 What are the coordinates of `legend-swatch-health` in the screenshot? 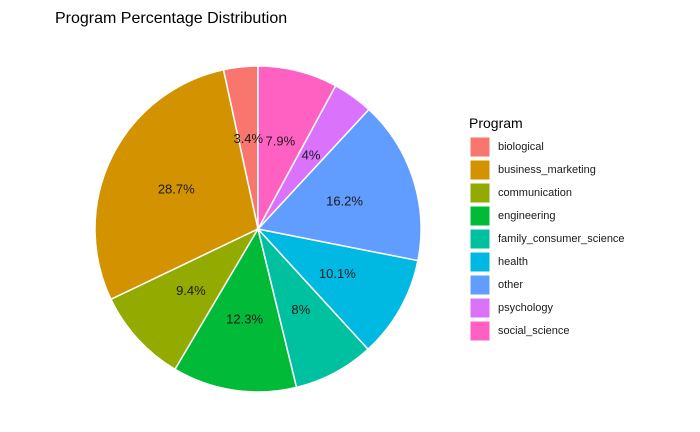 It's located at (480, 262).